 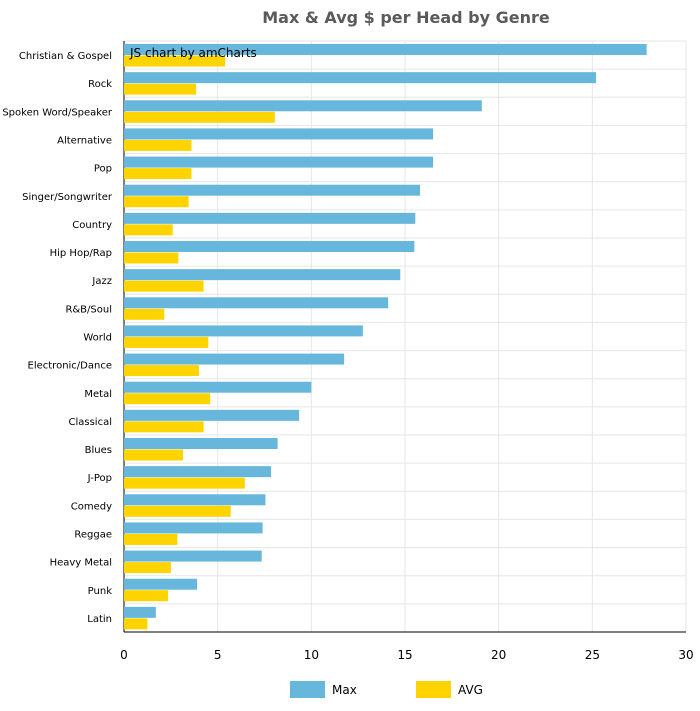 I want to click on legend-label-max: Max, so click(x=344, y=690).